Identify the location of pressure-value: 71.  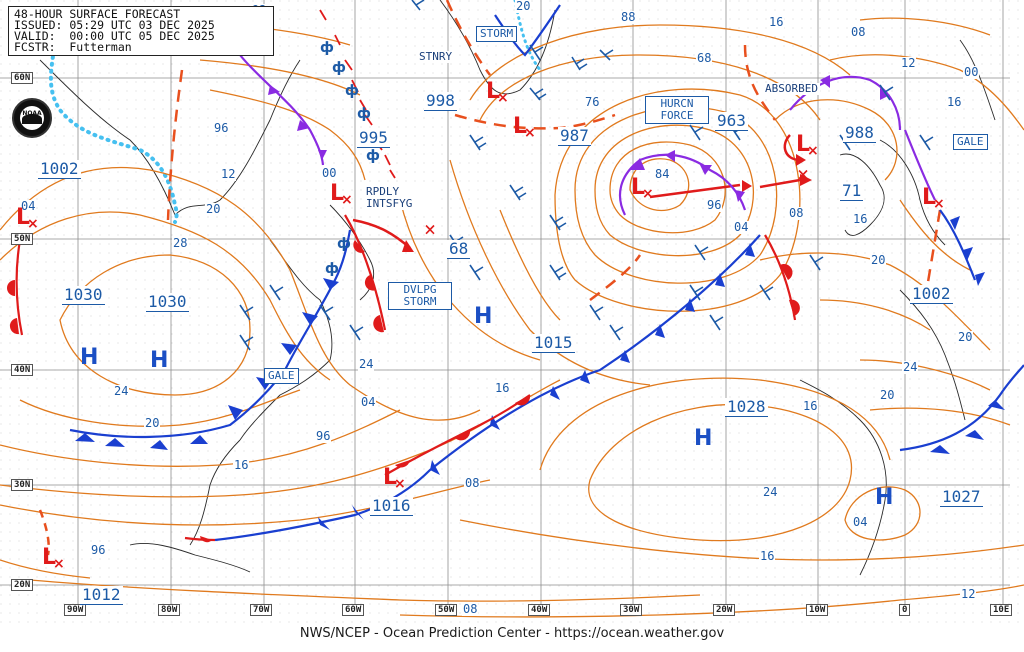
(852, 191).